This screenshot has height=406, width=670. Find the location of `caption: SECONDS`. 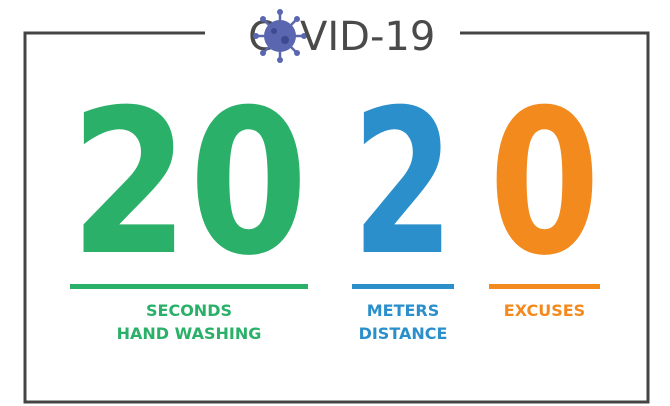

caption: SECONDS is located at coordinates (189, 310).